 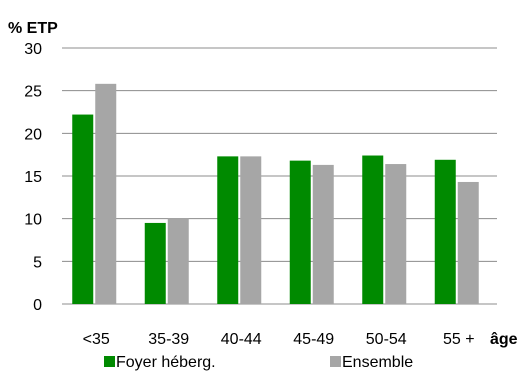 What do you see at coordinates (109, 361) in the screenshot?
I see `legend-swatch-foyer` at bounding box center [109, 361].